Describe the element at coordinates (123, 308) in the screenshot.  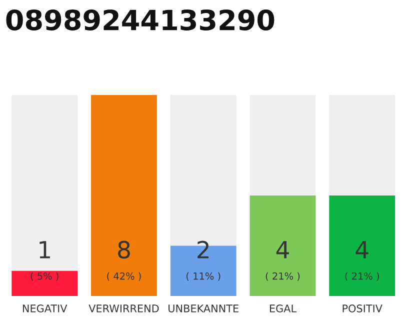
I see `x-tick-label: VERWIRREND` at that location.